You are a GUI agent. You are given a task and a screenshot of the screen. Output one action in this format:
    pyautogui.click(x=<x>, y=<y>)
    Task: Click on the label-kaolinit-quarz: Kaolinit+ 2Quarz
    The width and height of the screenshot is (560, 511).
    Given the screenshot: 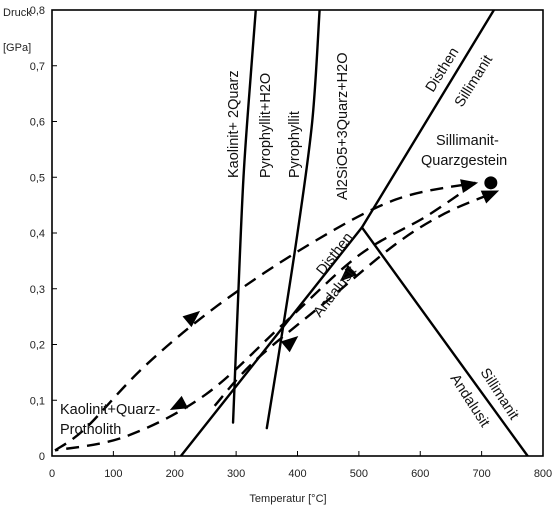 What is the action you would take?
    pyautogui.click(x=234, y=124)
    